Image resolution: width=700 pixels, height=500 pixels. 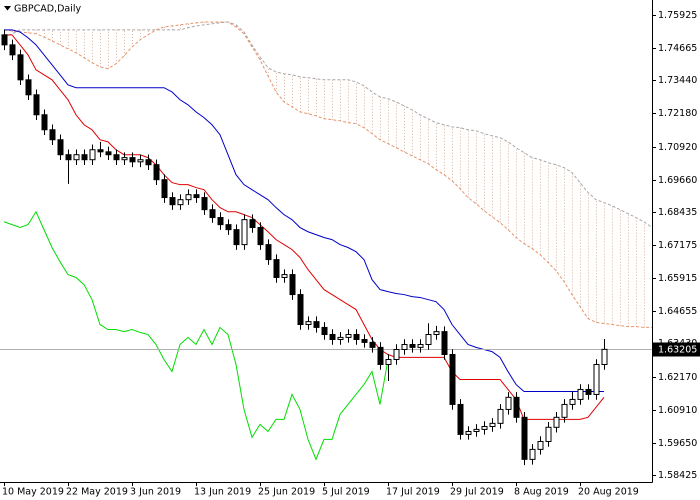 What do you see at coordinates (677, 245) in the screenshot?
I see `y-tick-label: 1.67175` at bounding box center [677, 245].